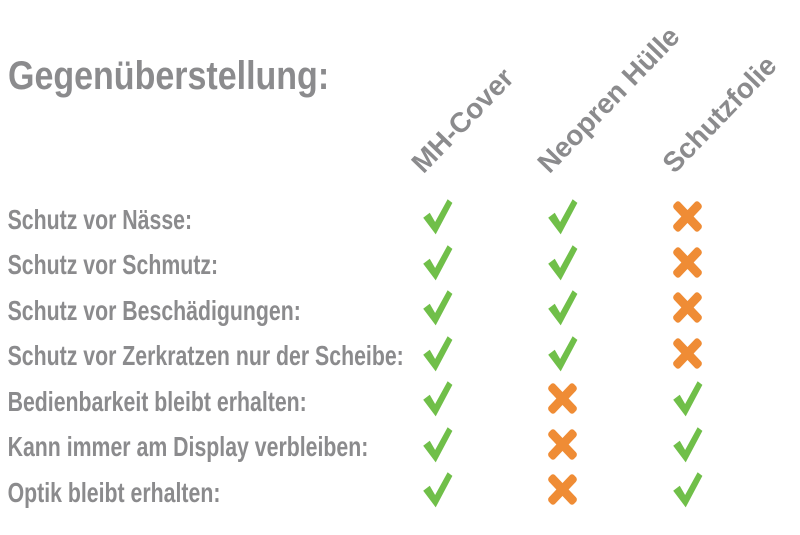 This screenshot has width=800, height=535. I want to click on table-row: Schutz vor Beschädigungen:, so click(400, 311).